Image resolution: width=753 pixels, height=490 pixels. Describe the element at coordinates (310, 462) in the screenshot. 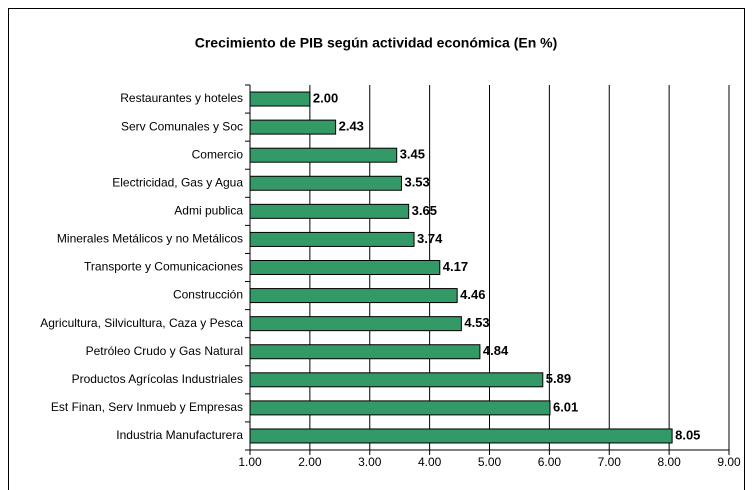

I see `x-tick-label: 2.00` at that location.